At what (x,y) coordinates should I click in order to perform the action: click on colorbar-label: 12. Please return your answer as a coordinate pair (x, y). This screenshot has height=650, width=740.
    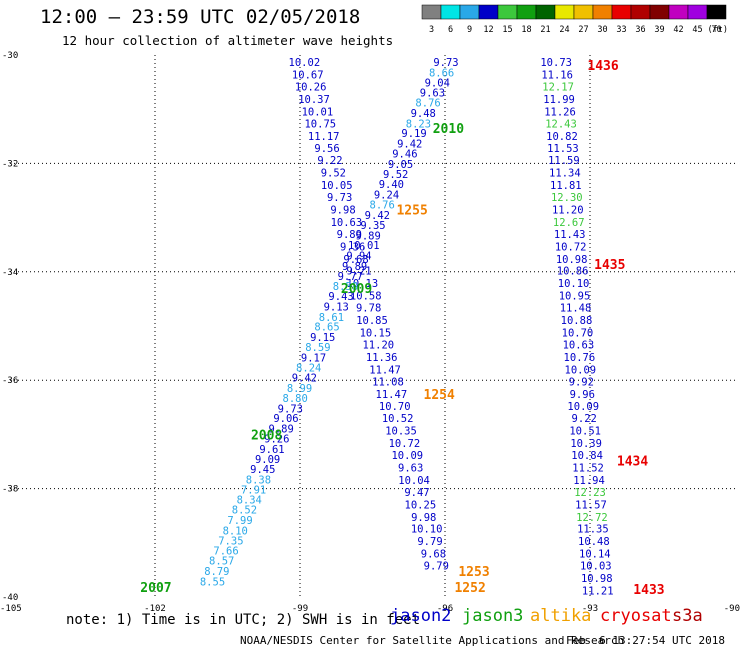
    Looking at the image, I should click on (488, 30).